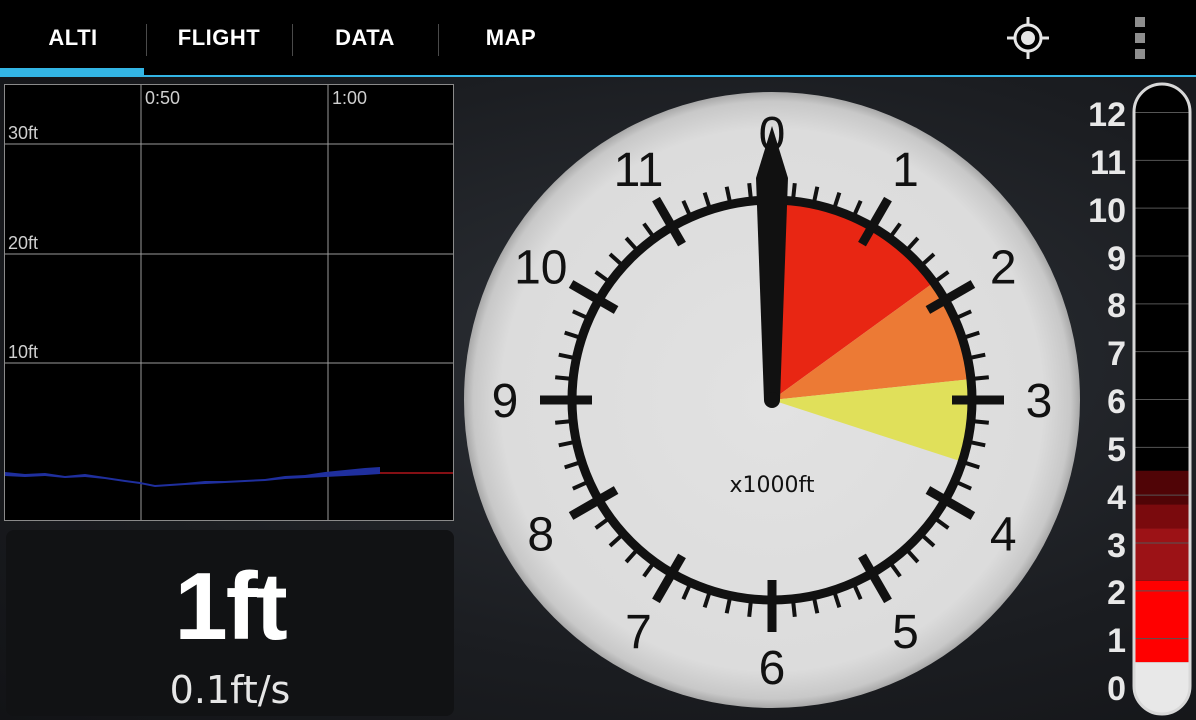  I want to click on overflow-menu-icon, so click(1140, 38).